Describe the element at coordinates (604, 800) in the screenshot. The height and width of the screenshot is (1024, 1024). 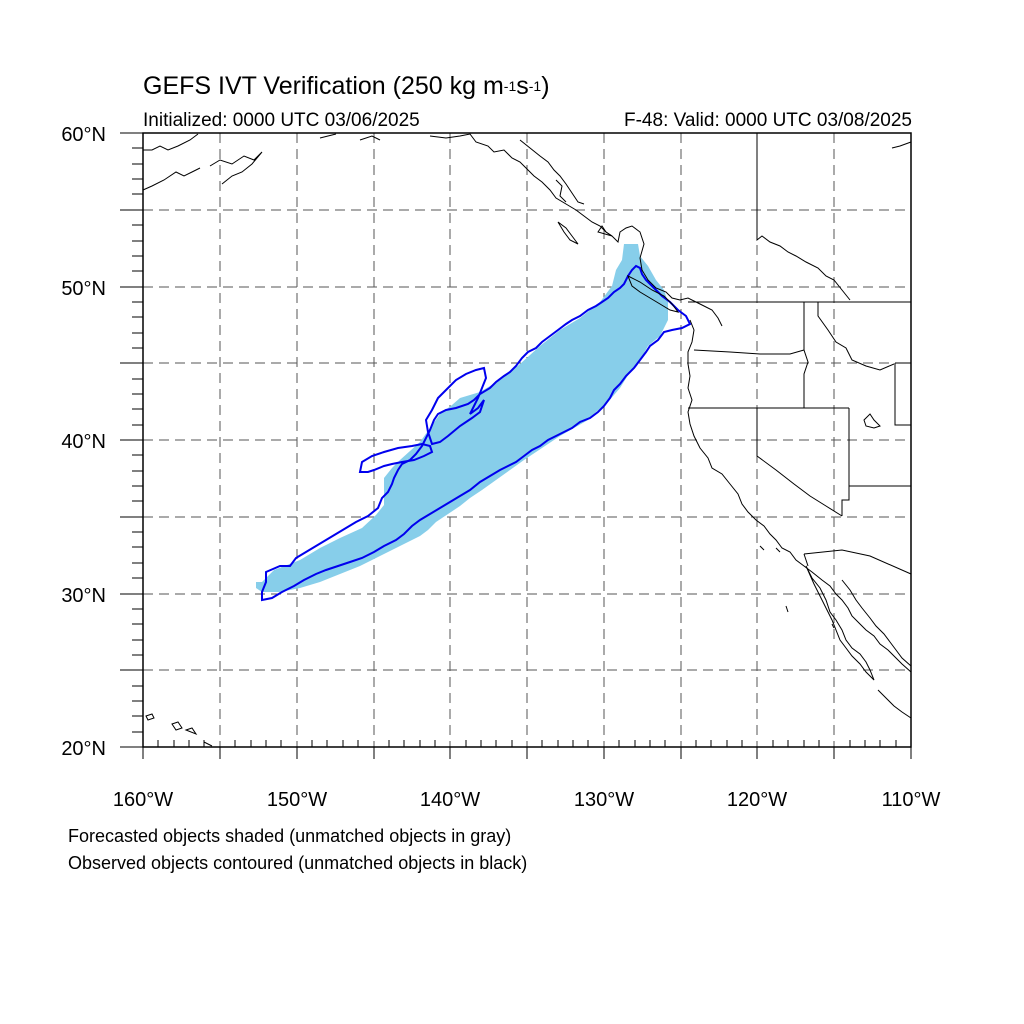
I see `lon-label-130w: 130°W` at that location.